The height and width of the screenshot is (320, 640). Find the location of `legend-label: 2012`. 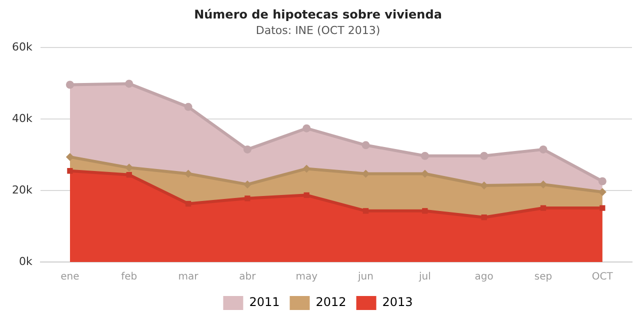

legend-label: 2012 is located at coordinates (331, 302).